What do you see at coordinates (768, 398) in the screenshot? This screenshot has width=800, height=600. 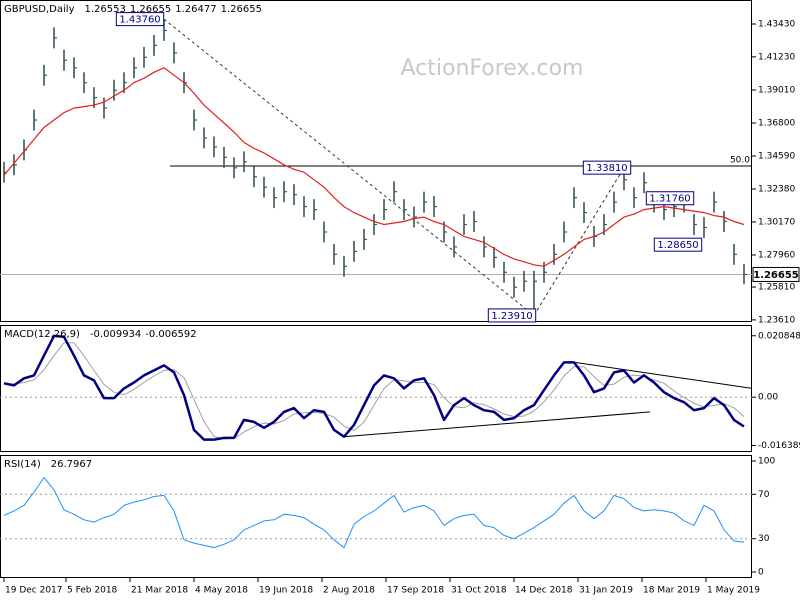 I see `y-tick-label: 0.00` at bounding box center [768, 398].